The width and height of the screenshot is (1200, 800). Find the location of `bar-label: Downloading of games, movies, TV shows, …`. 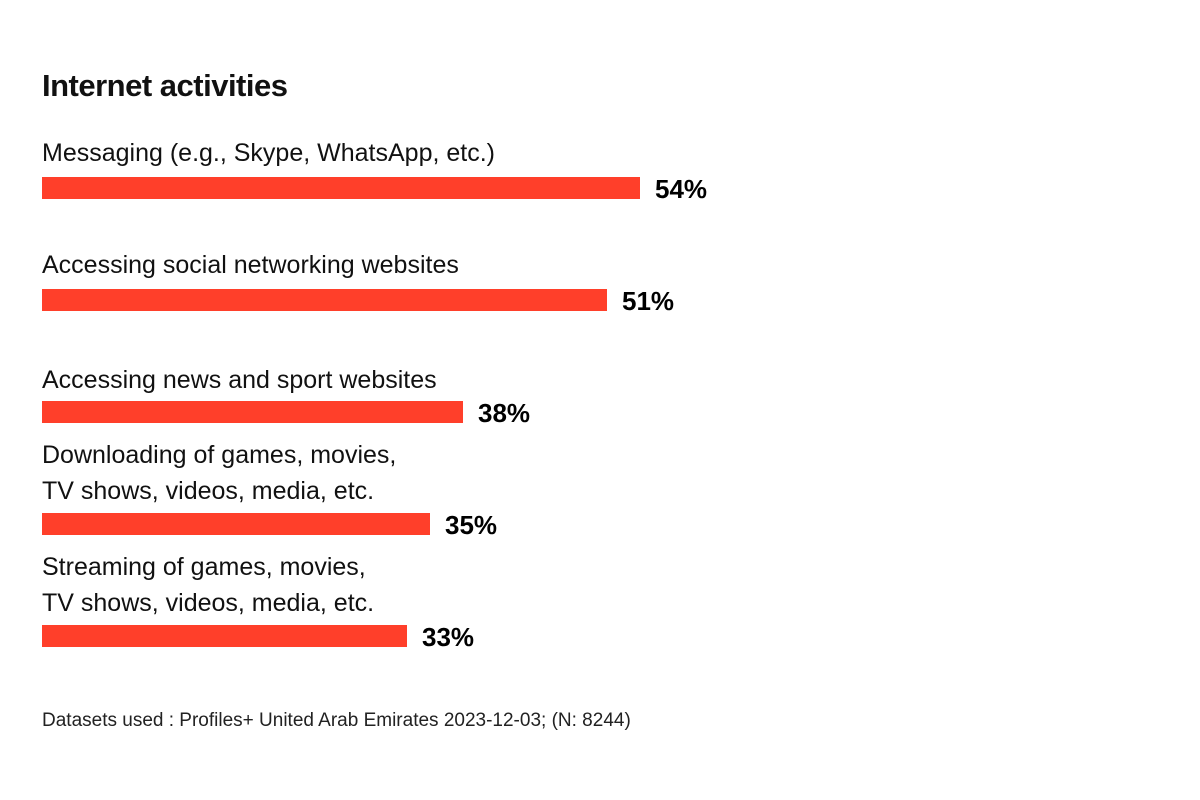

bar-label: Downloading of games, movies, TV shows, … is located at coordinates (219, 473).